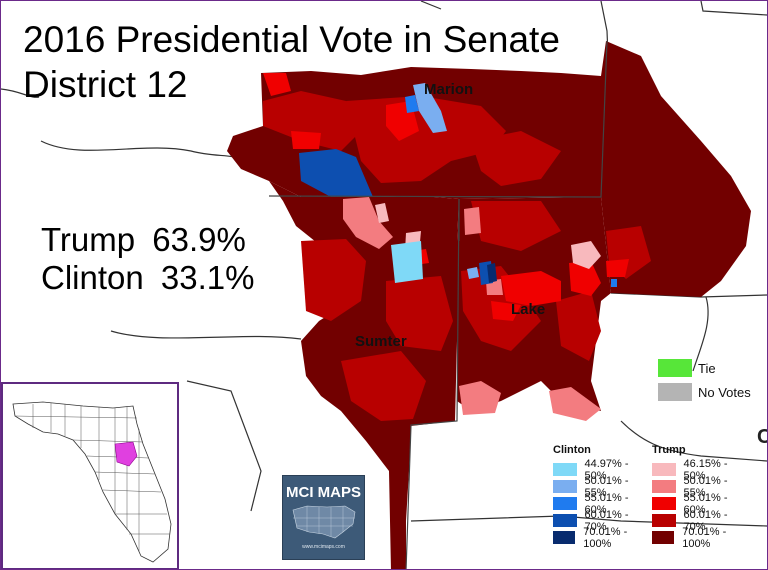 The image size is (768, 570). I want to click on legend-label: 46.15% - 50%, so click(705, 469).